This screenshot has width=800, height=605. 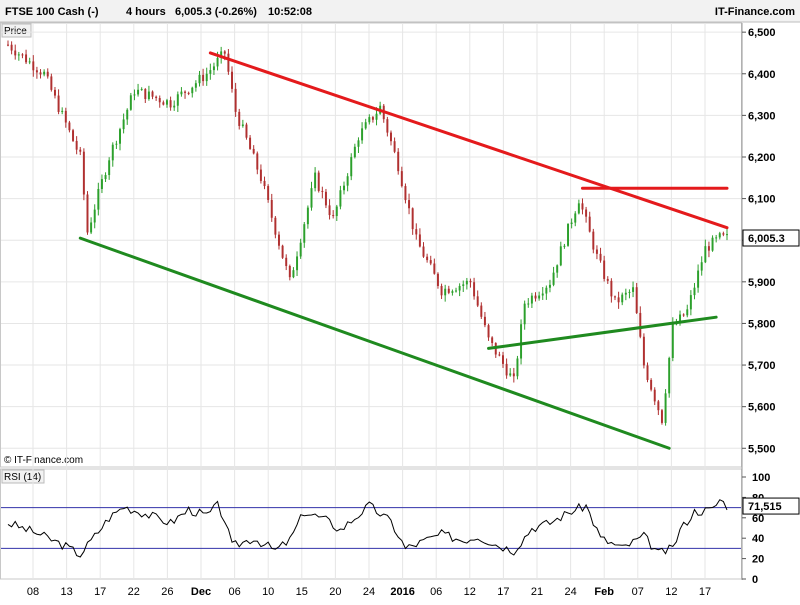 What do you see at coordinates (762, 324) in the screenshot?
I see `price-tick-label: 5,800` at bounding box center [762, 324].